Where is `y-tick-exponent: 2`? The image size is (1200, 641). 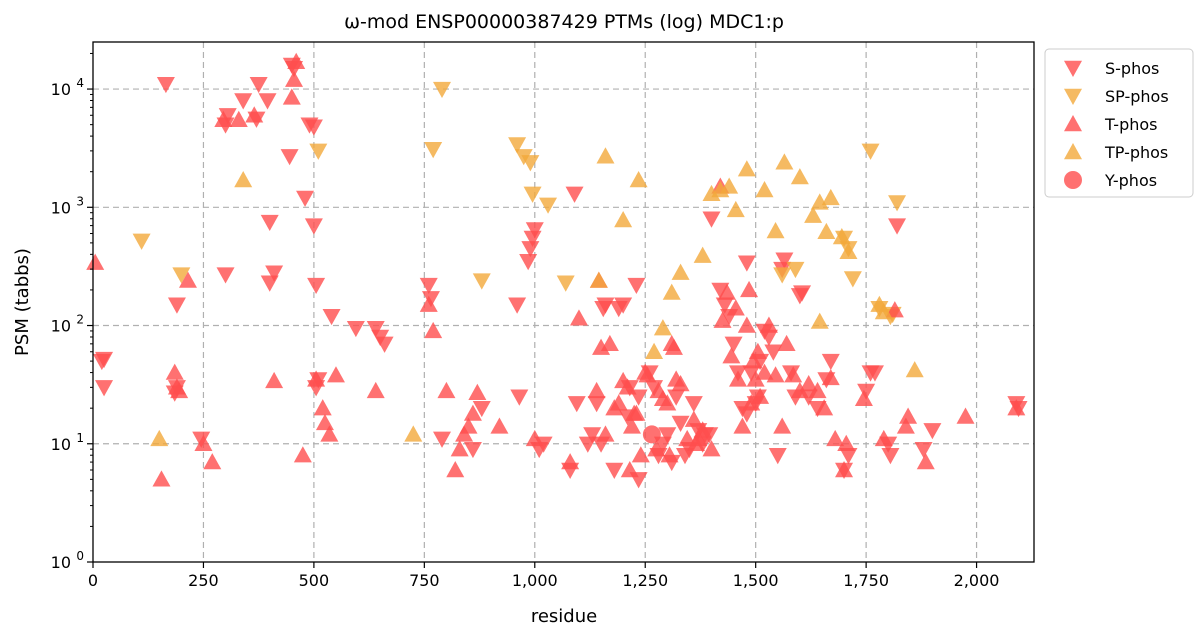
y-tick-exponent: 2 is located at coordinates (80, 320).